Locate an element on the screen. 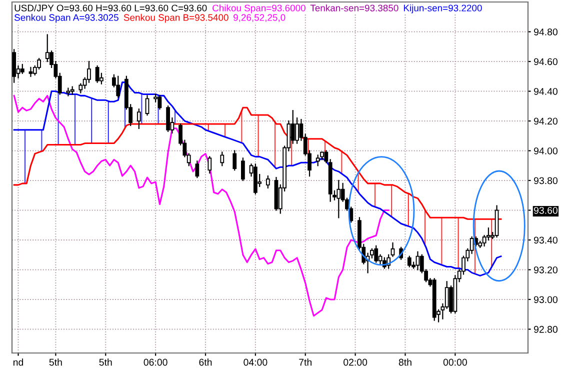  x-tick-label: 02:00 is located at coordinates (356, 362).